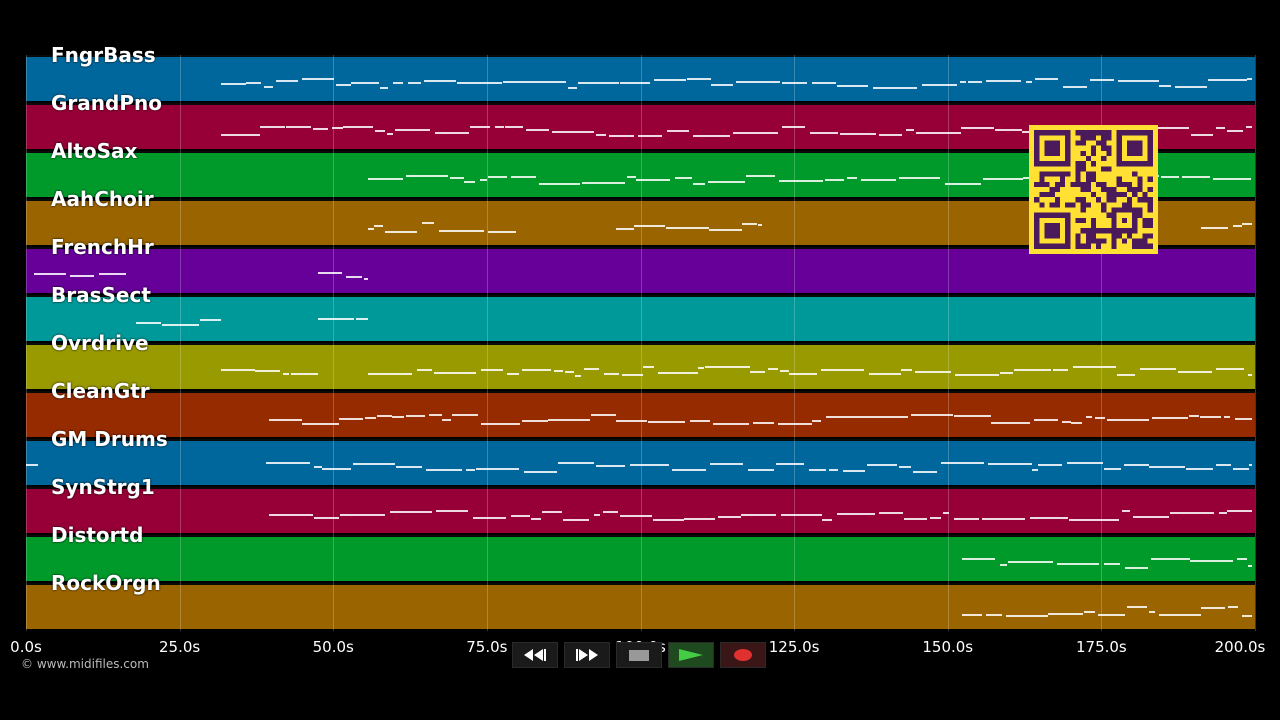 The height and width of the screenshot is (720, 1280). Describe the element at coordinates (794, 647) in the screenshot. I see `time-tick-label: 125.0s` at that location.